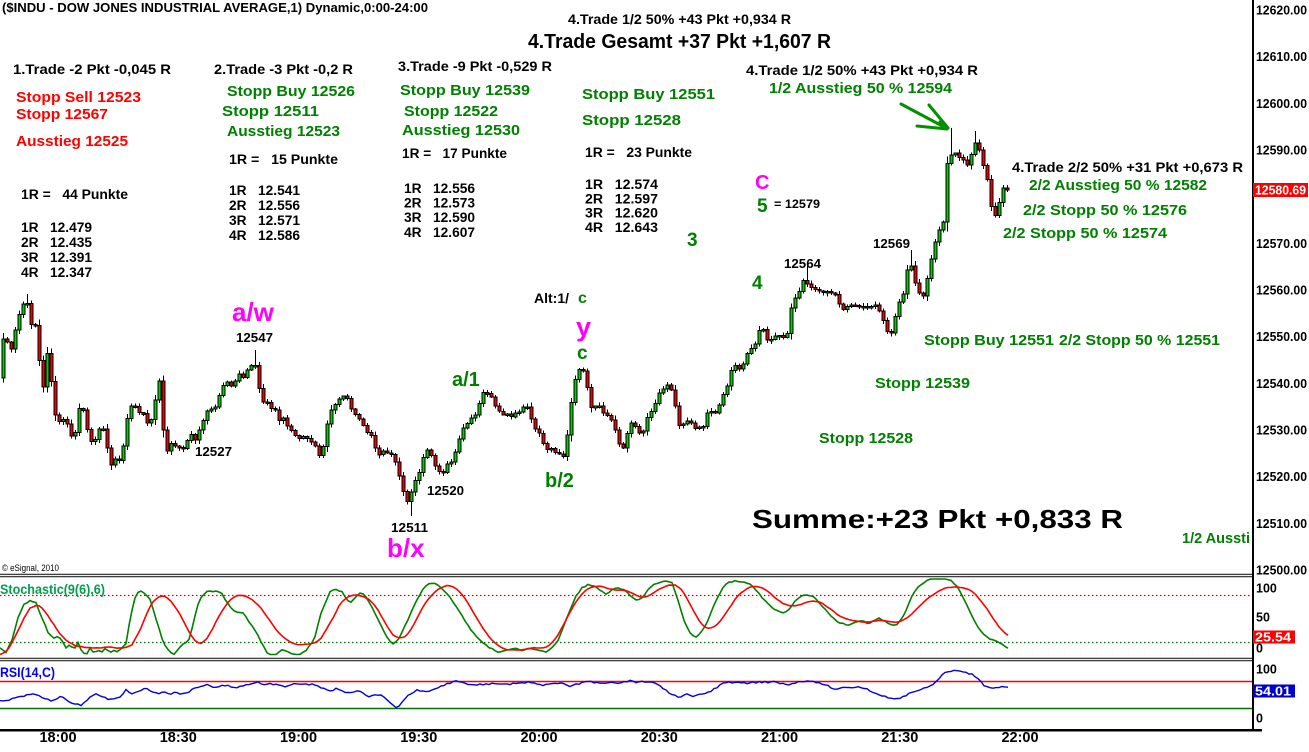 This screenshot has height=752, width=1309. Describe the element at coordinates (757, 283) in the screenshot. I see `svg-text: 4` at that location.